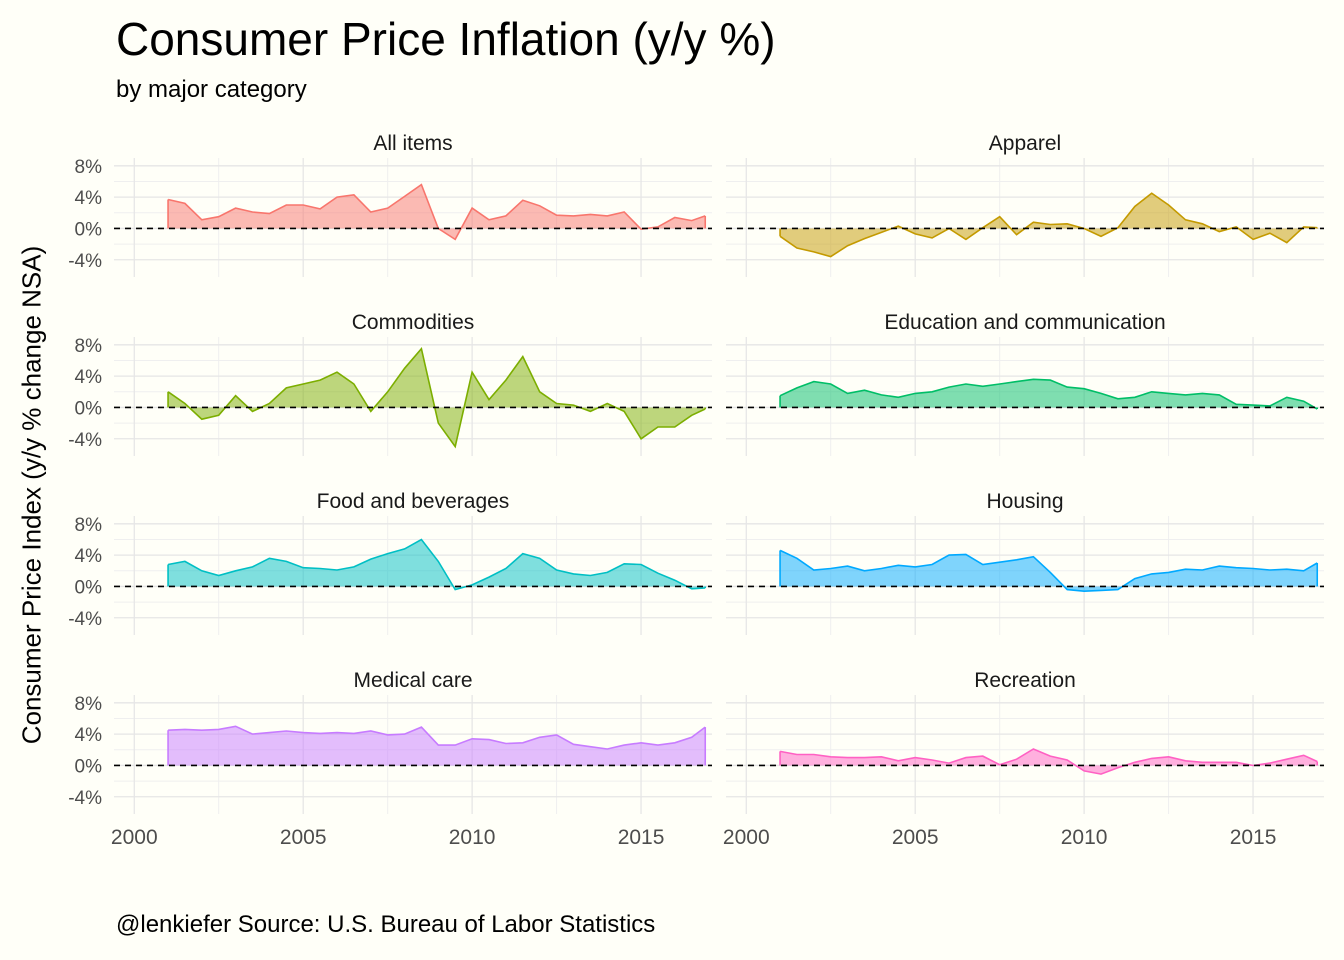 This screenshot has height=960, width=1344. What do you see at coordinates (1048, 225) in the screenshot?
I see `line-apparel` at bounding box center [1048, 225].